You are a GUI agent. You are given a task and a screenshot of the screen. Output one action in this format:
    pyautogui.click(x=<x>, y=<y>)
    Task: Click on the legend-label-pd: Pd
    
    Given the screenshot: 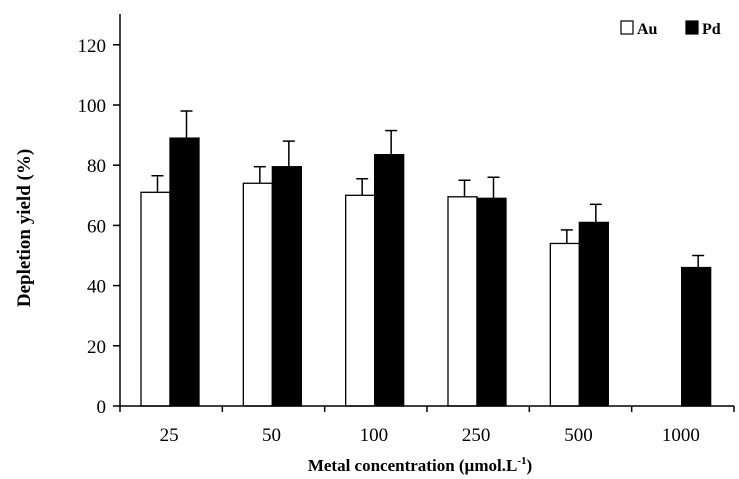 What is the action you would take?
    pyautogui.click(x=711, y=29)
    